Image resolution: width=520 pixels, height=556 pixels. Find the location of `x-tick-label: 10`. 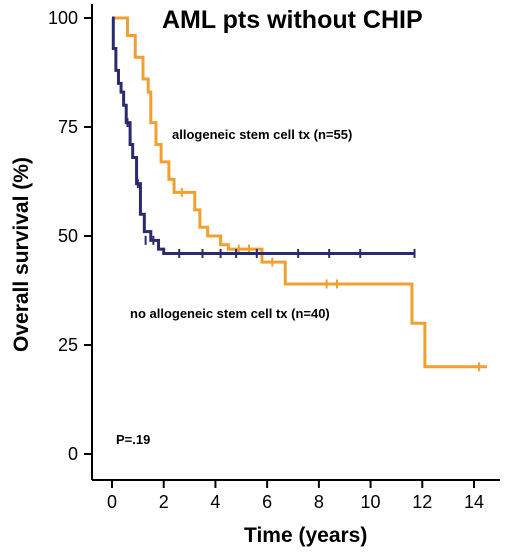

x-tick-label: 10 is located at coordinates (371, 502).